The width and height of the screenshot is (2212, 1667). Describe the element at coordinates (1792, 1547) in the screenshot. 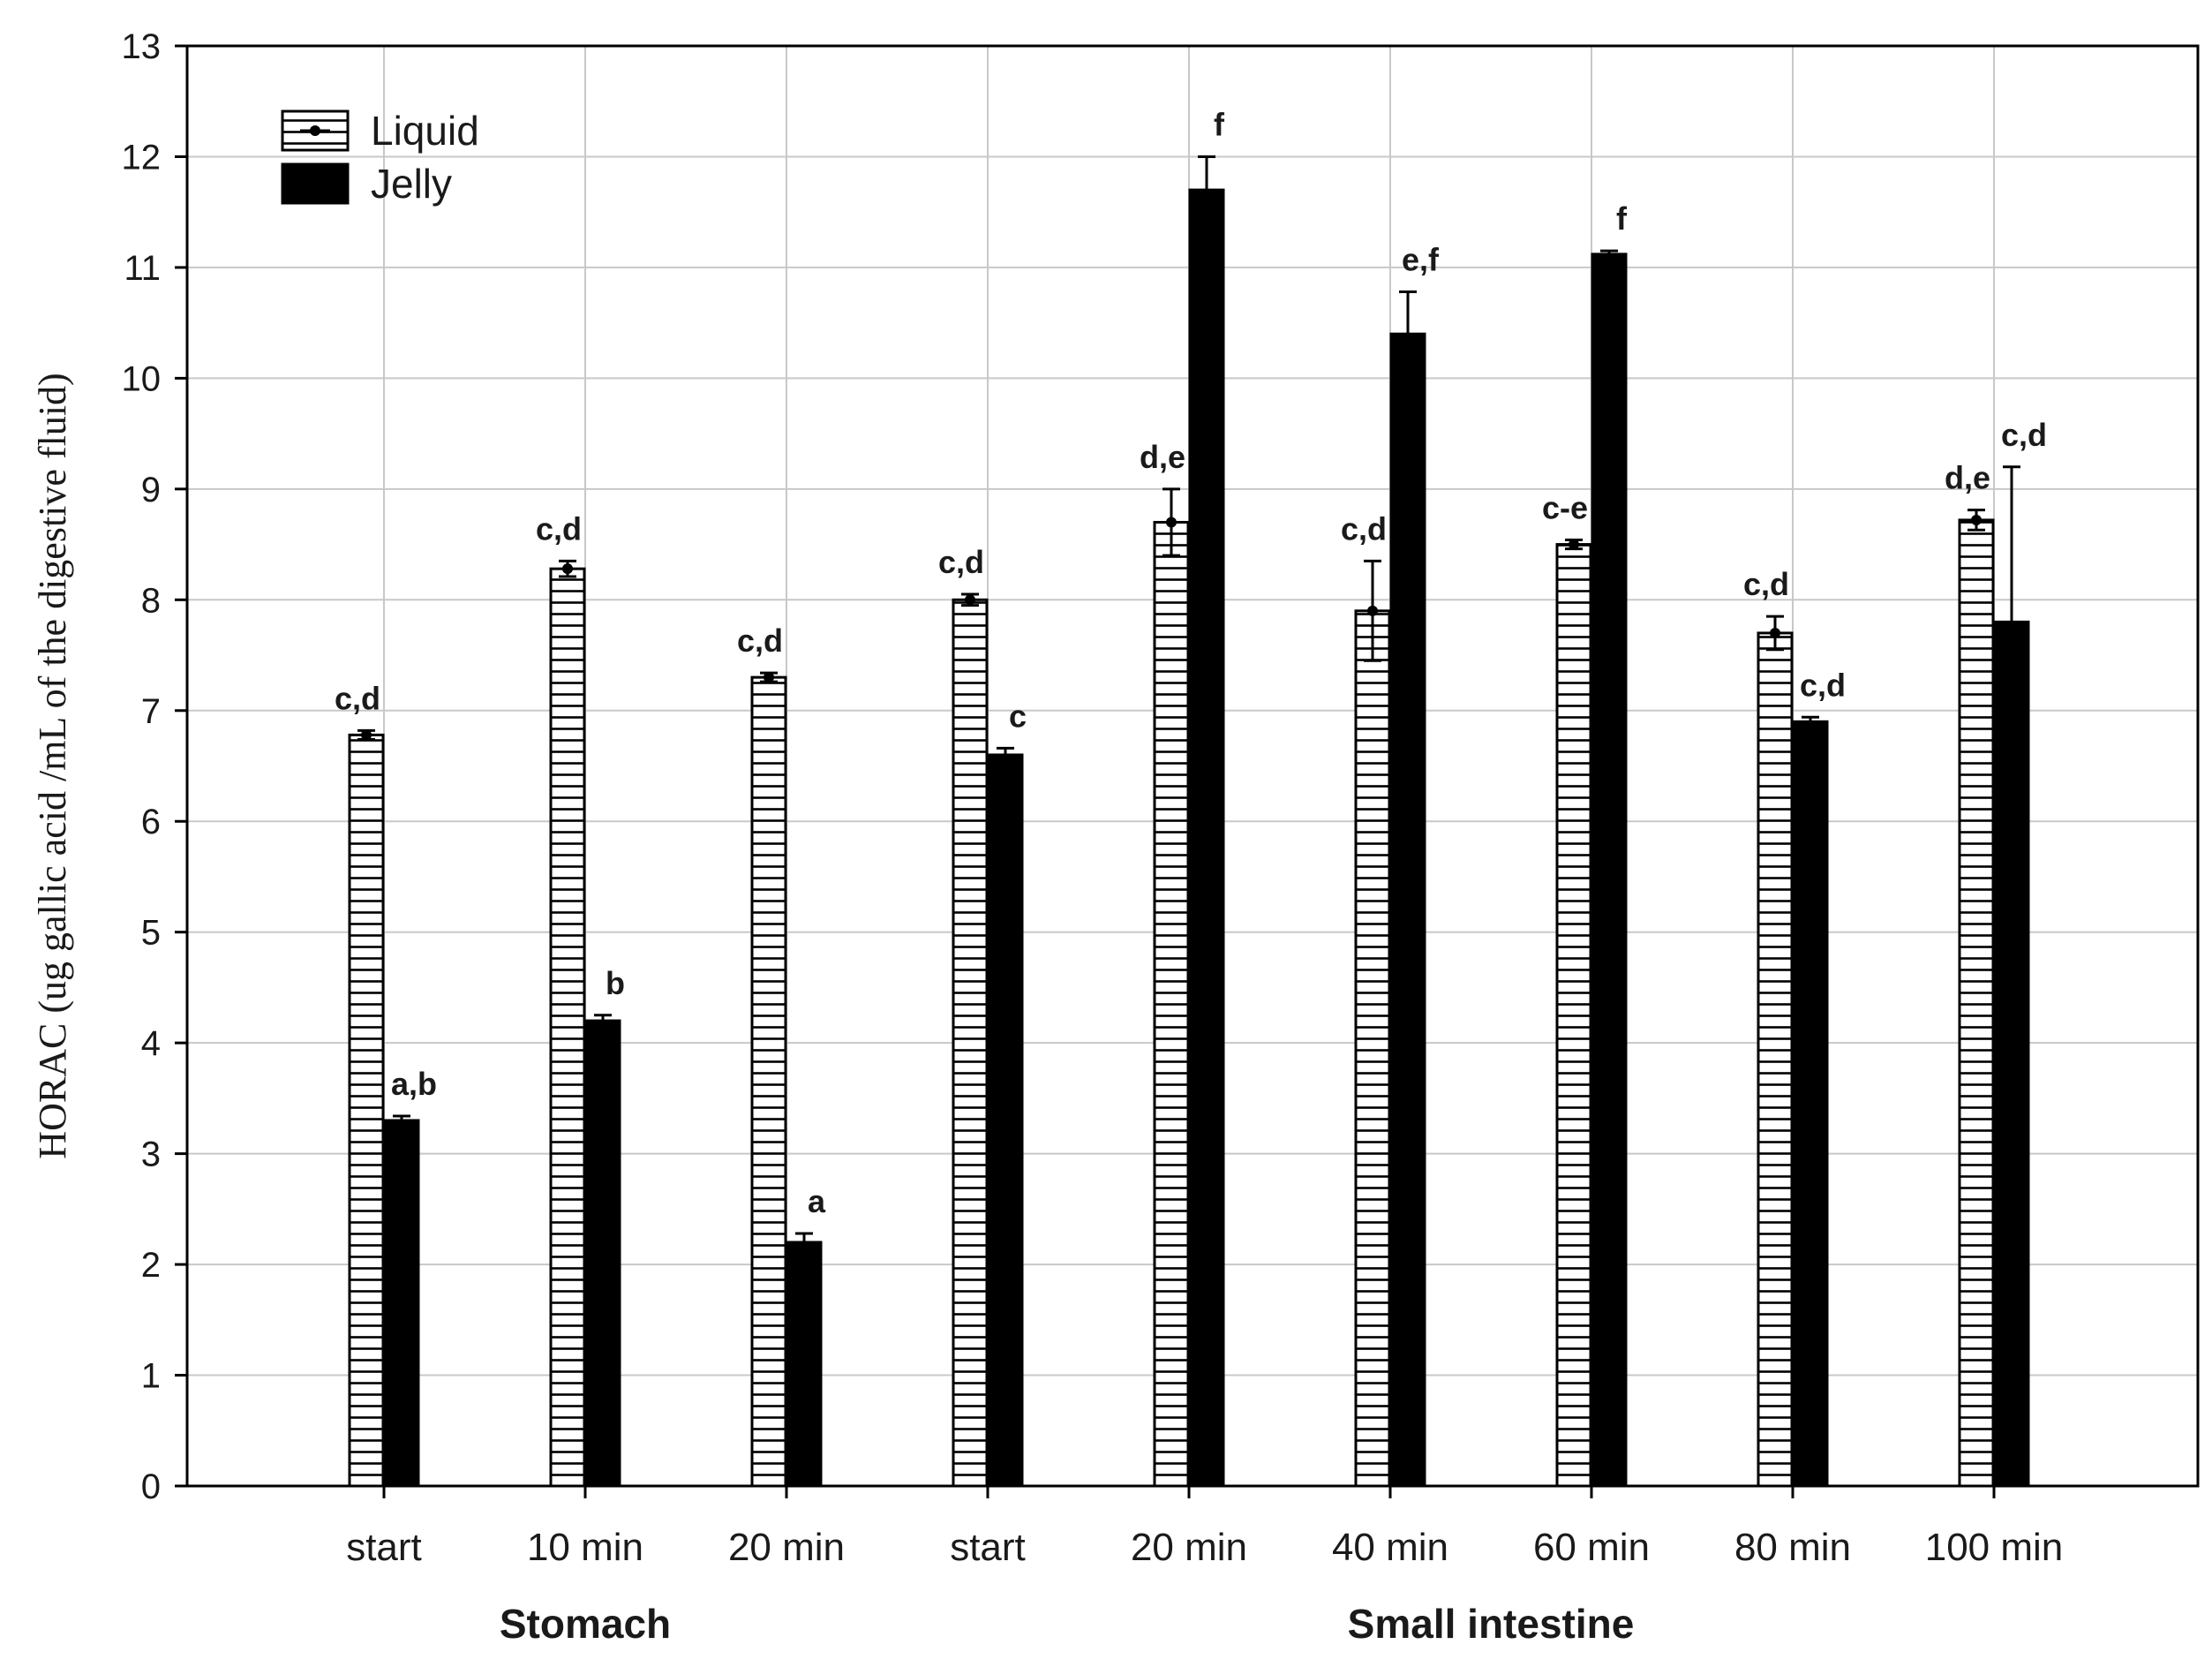

I see `x-tick-label: 80 min` at that location.